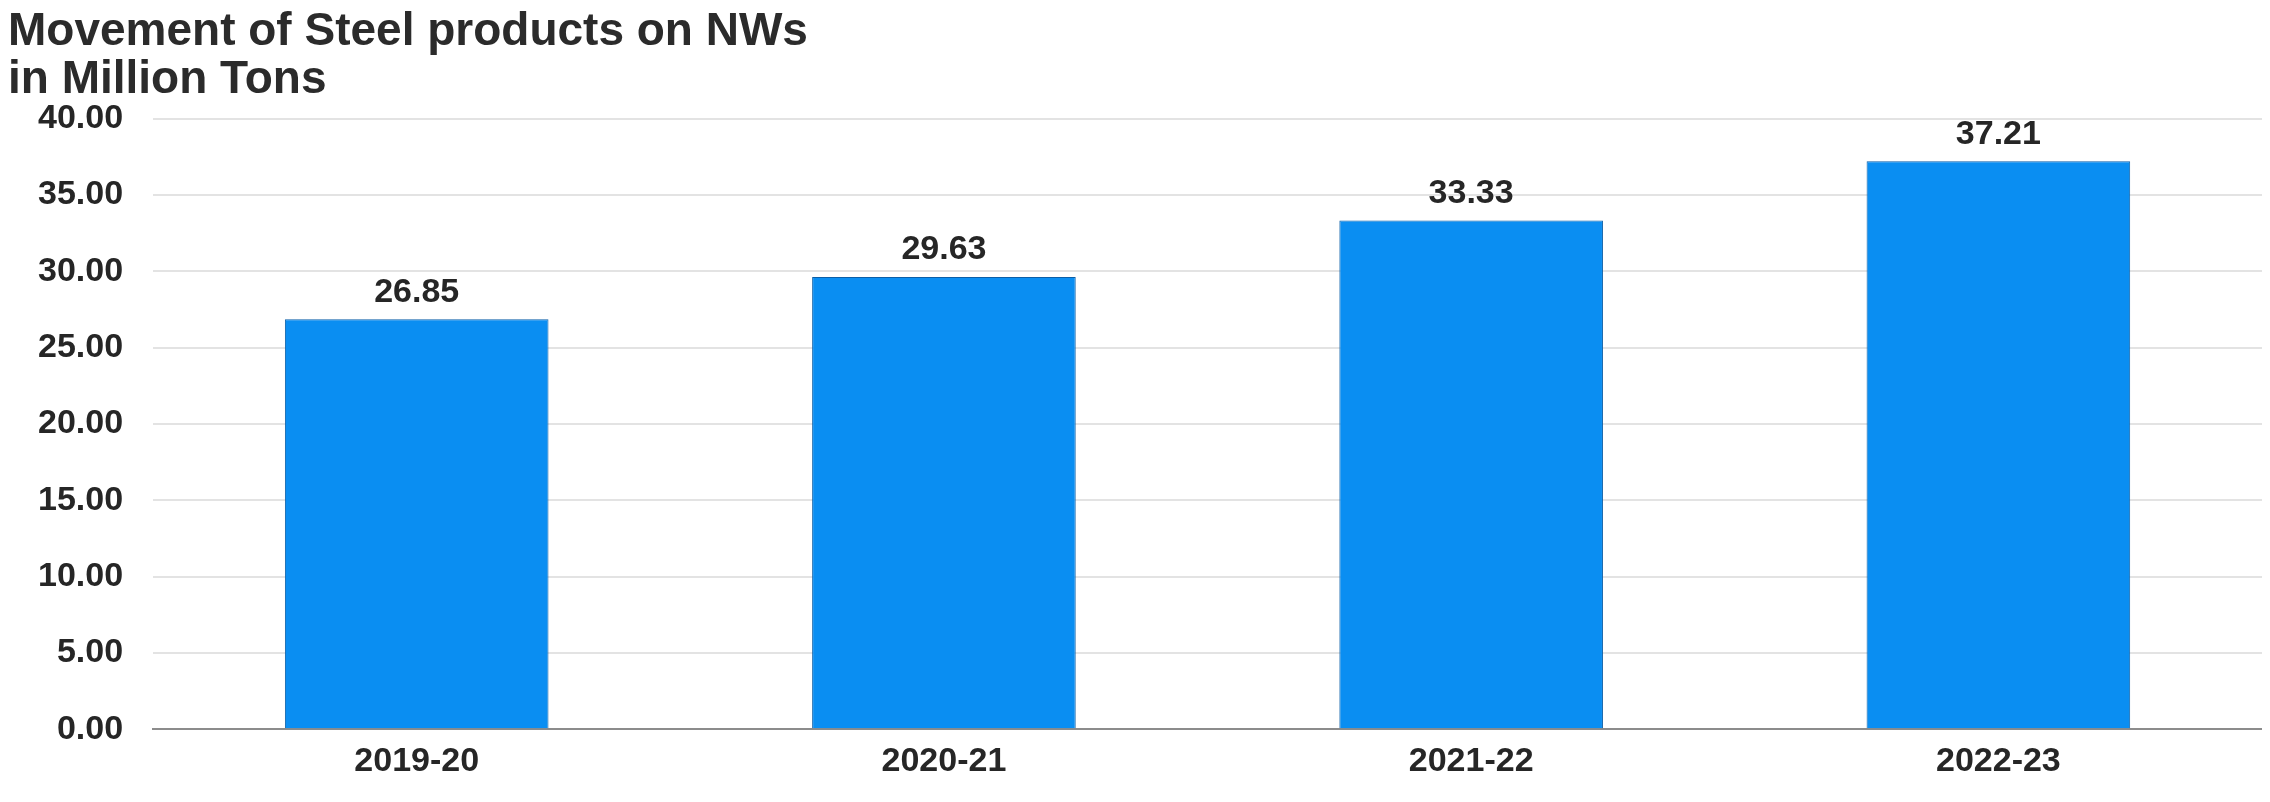 The height and width of the screenshot is (802, 2270). Describe the element at coordinates (417, 289) in the screenshot. I see `data-label: 26.85` at that location.